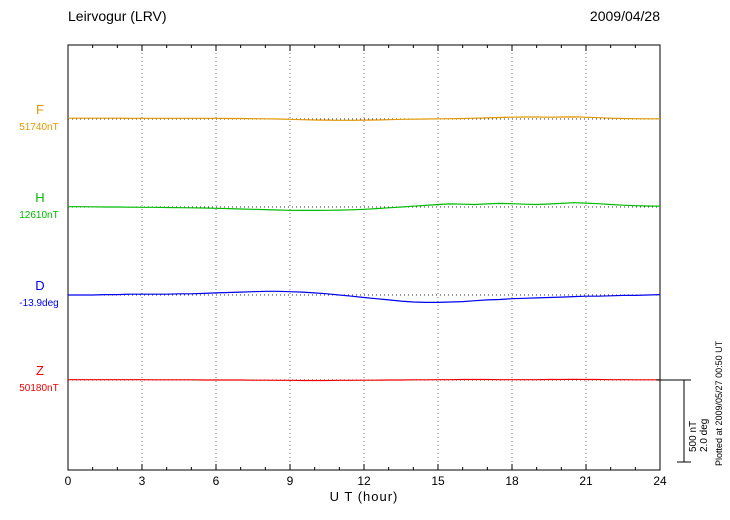 The image size is (730, 520). What do you see at coordinates (693, 436) in the screenshot?
I see `scalebar-nt-label: 500 nT` at bounding box center [693, 436].